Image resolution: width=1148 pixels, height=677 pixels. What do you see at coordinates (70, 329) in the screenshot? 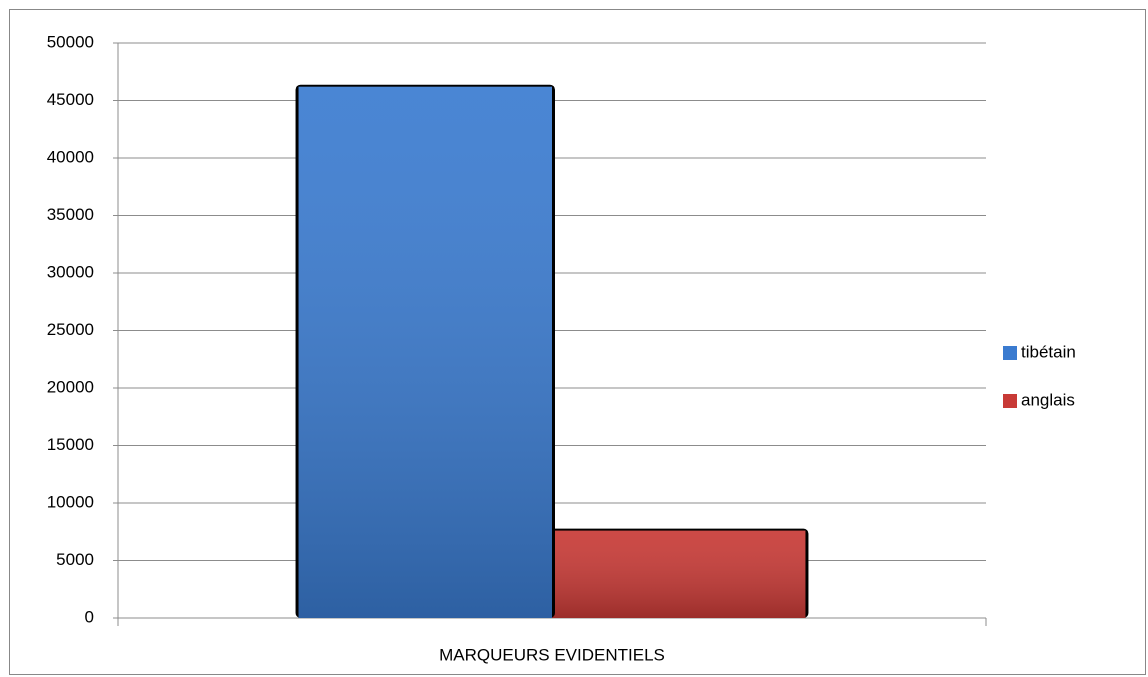
I see `y-tick-label: 25000` at bounding box center [70, 329].